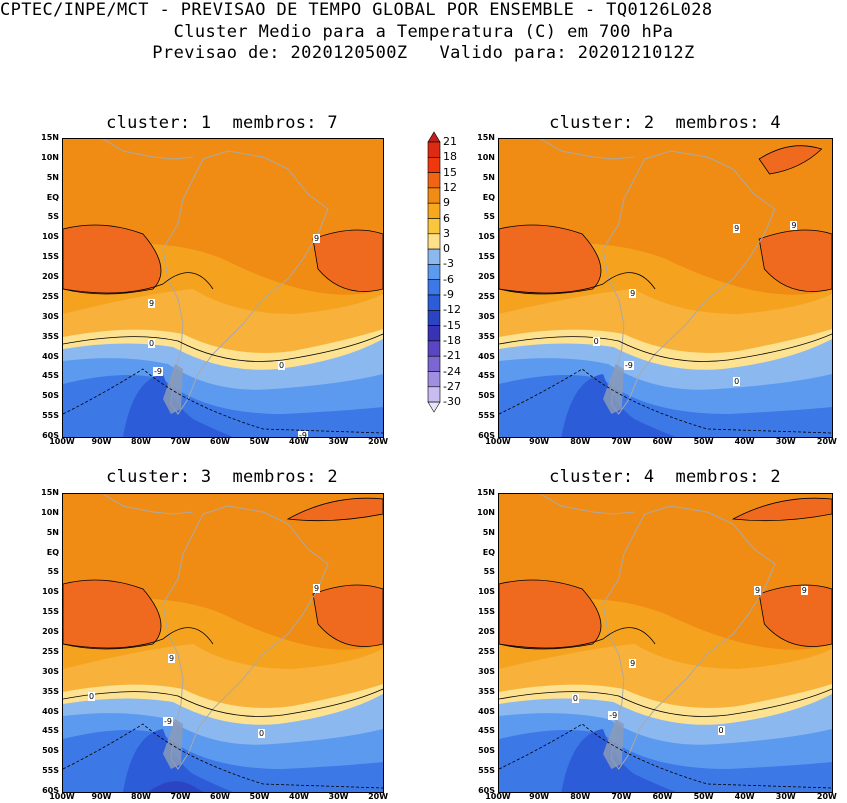 This screenshot has height=803, width=847. I want to click on map-panel-3: 9 9 0 0 -9, so click(223, 643).